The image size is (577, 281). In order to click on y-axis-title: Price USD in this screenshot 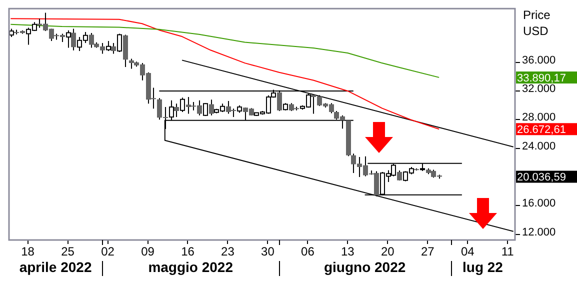, I will do `click(537, 23)`.